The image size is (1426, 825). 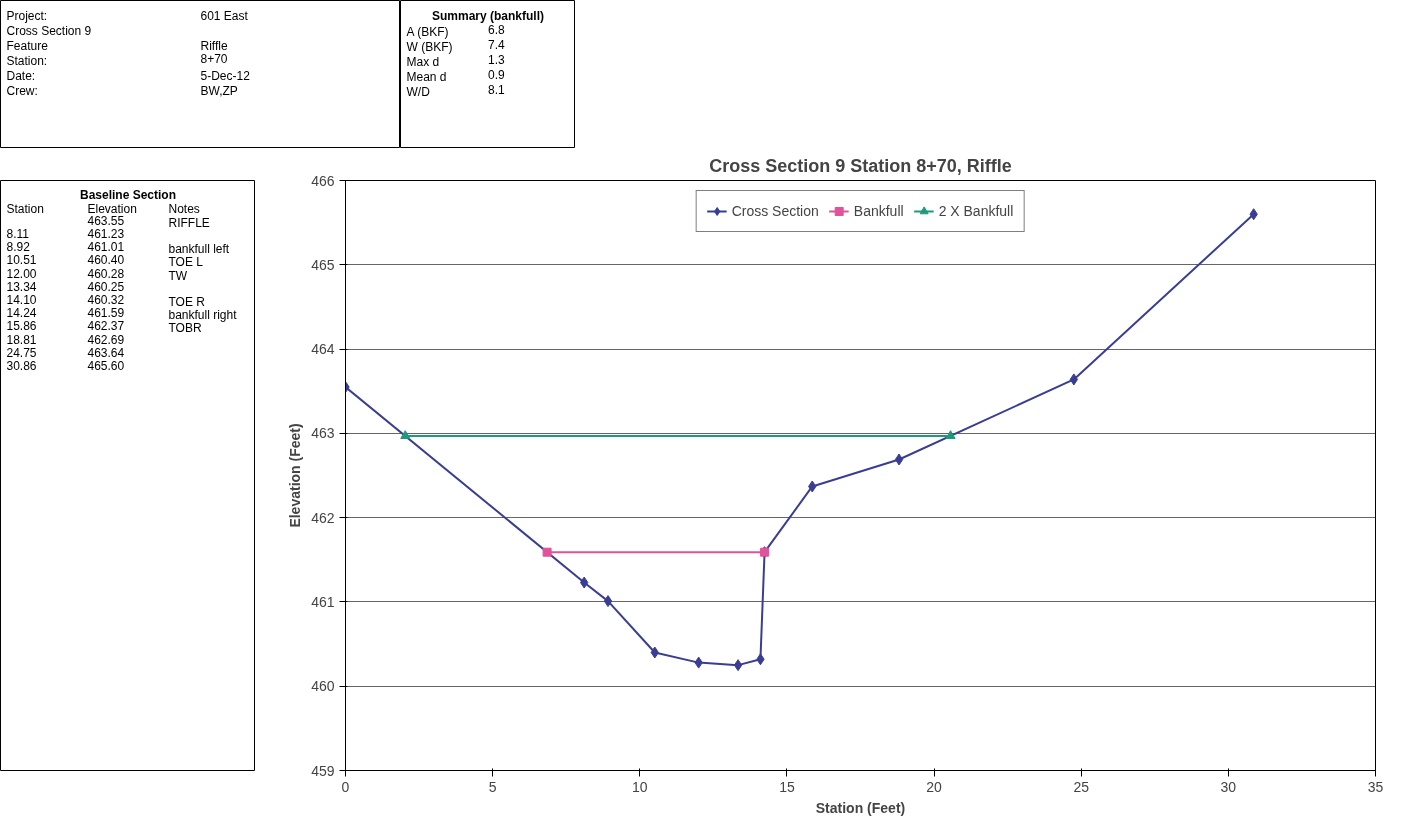 I want to click on y-tick-label: 459, so click(x=323, y=770).